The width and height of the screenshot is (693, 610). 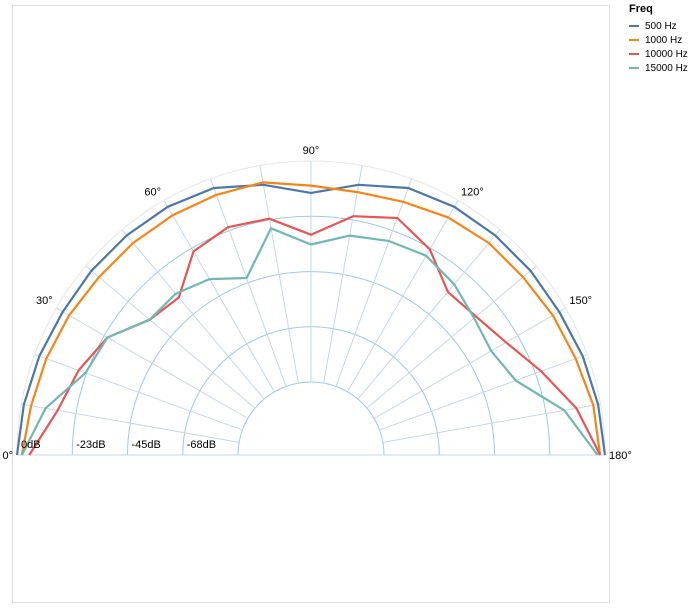 I want to click on angle-tick-label: 0°, so click(x=7, y=456).